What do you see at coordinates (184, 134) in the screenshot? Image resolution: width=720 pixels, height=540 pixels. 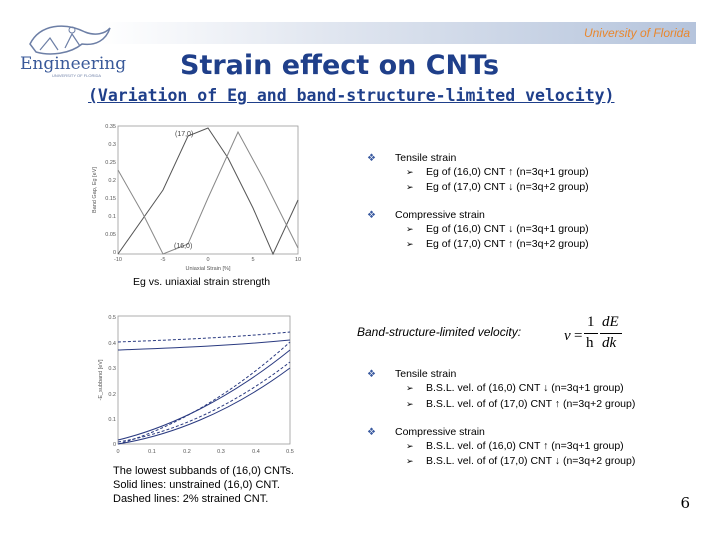 I see `label-17-0: (17,0)` at bounding box center [184, 134].